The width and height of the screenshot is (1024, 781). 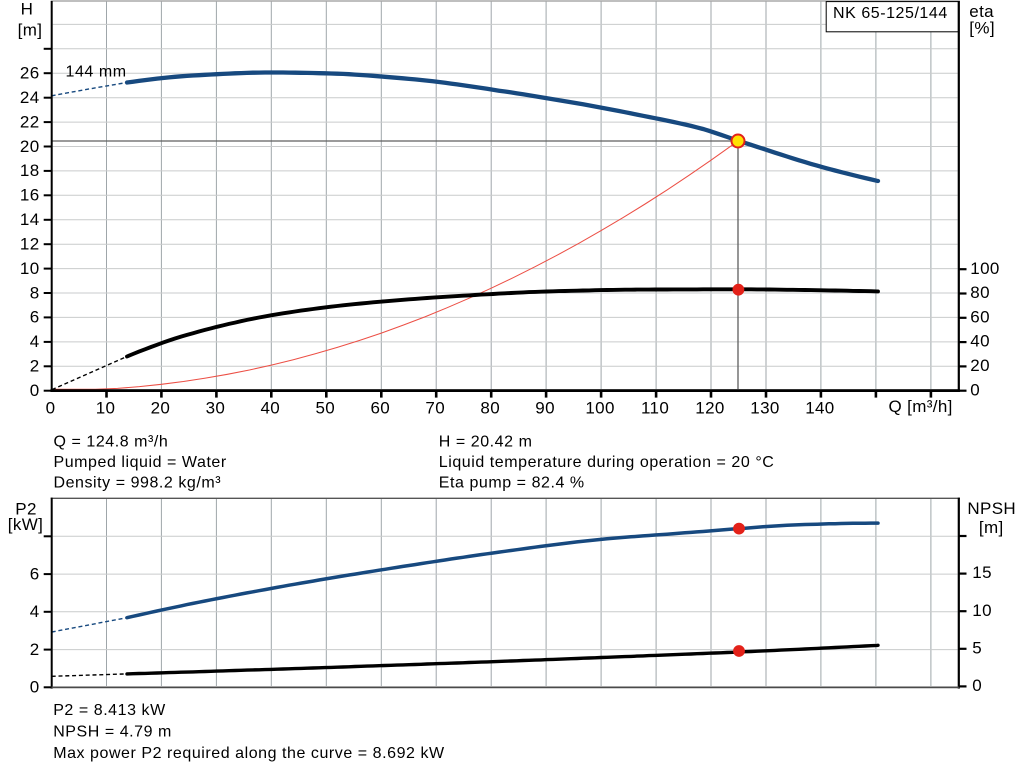 I want to click on svg-text: 26, so click(x=30, y=73).